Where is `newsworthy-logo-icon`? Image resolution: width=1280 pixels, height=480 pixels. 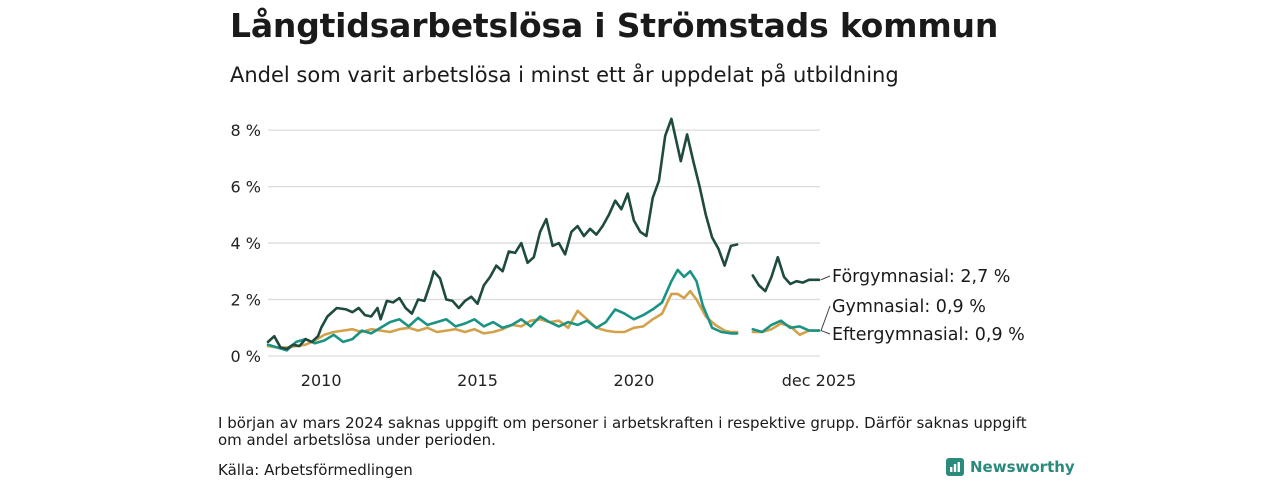
newsworthy-logo-icon is located at coordinates (955, 467).